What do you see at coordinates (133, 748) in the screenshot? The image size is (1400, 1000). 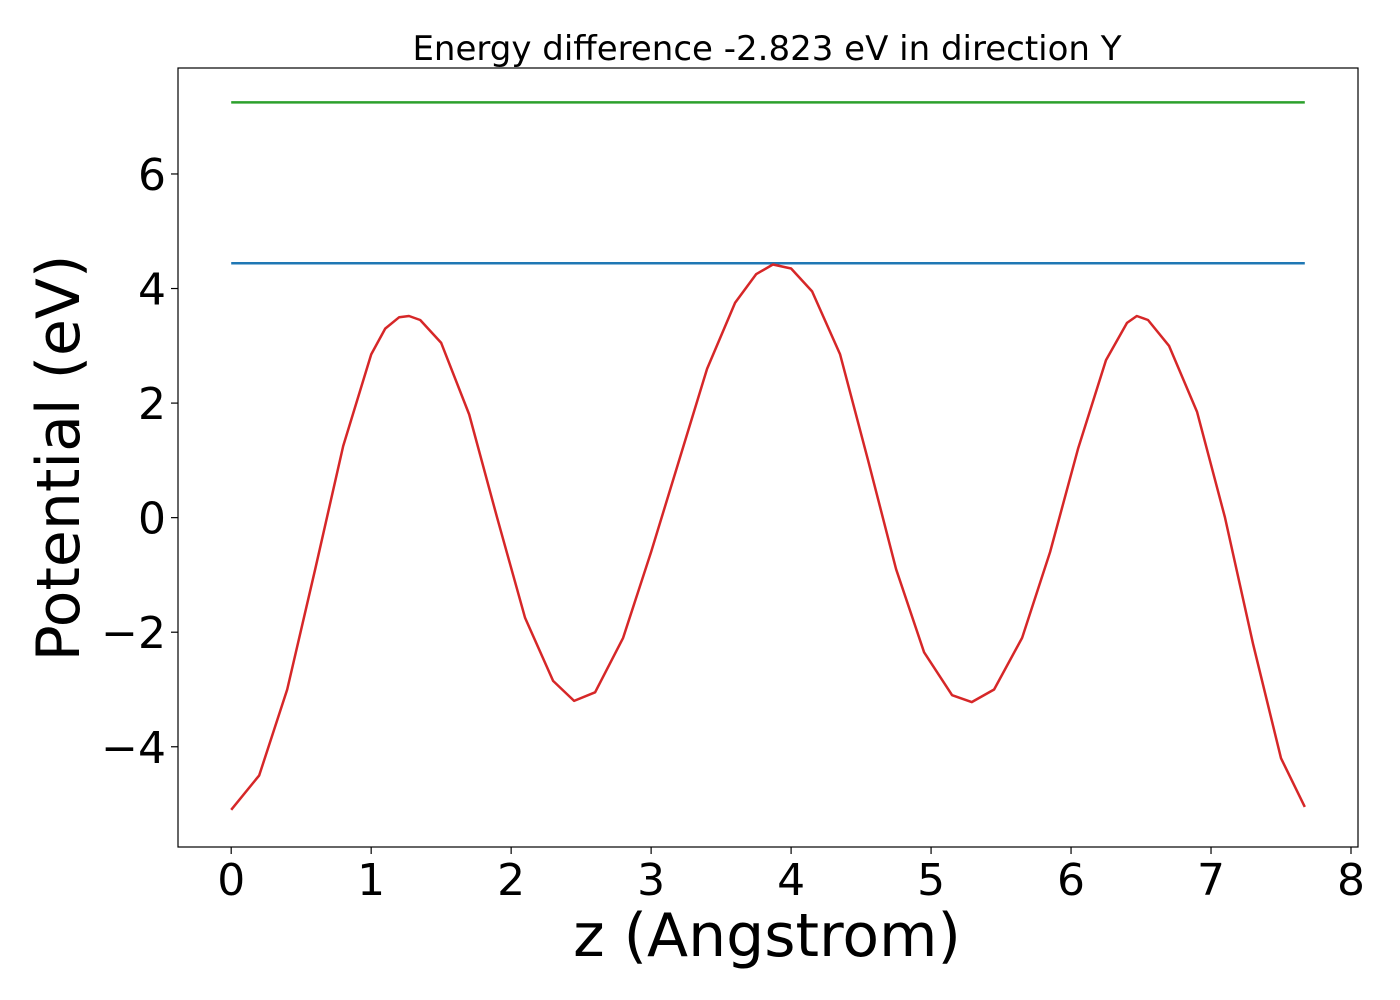 I see `y-tick-label: −4` at bounding box center [133, 748].